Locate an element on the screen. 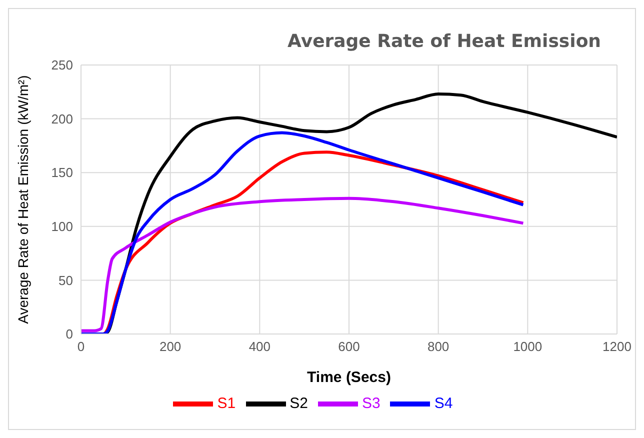  x-tick-label: 1200 is located at coordinates (617, 346).